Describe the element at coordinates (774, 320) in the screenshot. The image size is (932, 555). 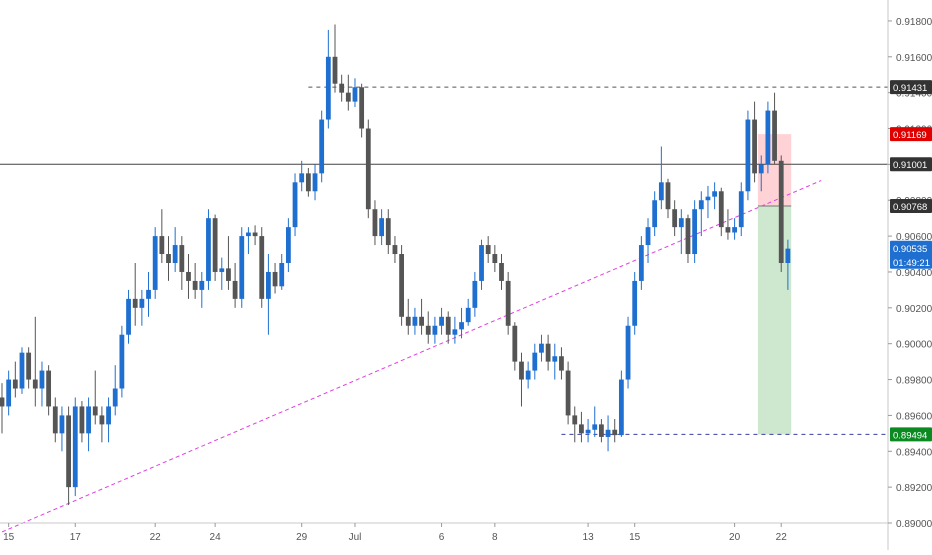
I see `take-profit-zone` at that location.